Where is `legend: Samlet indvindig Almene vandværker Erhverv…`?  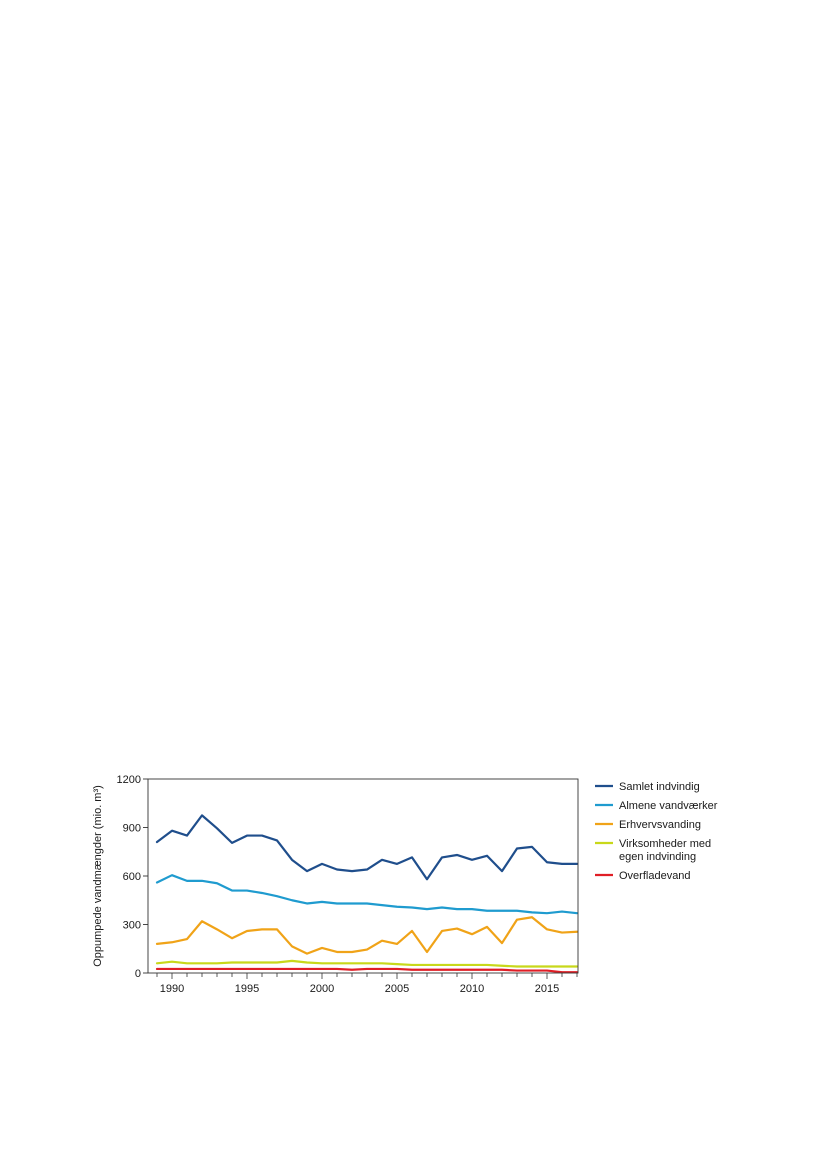
legend: Samlet indvindig Almene vandværker Erhverv… is located at coordinates (656, 831).